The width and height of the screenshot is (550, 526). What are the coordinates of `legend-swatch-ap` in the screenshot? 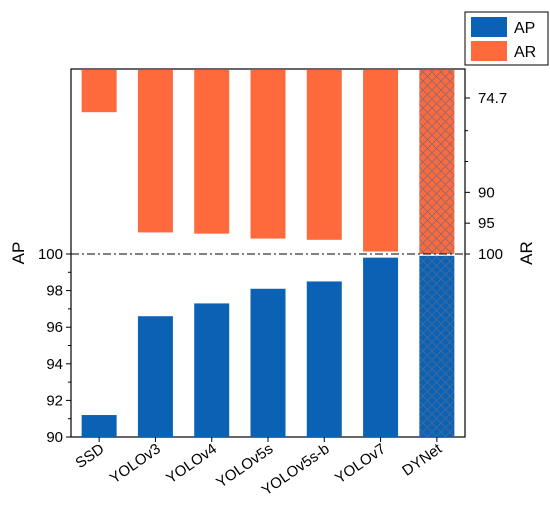 It's located at (489, 27).